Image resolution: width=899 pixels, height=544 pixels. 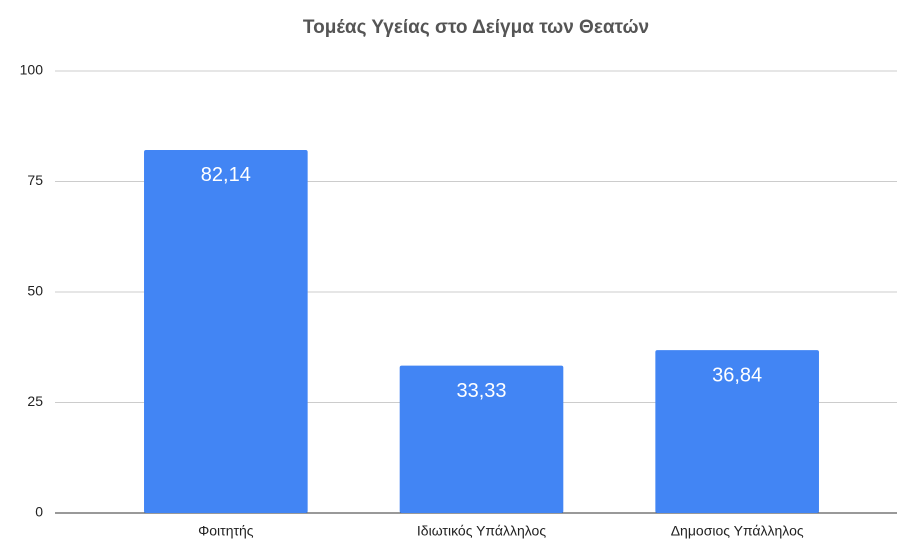 What do you see at coordinates (476, 27) in the screenshot?
I see `chart-title: Τομέας Υγείας στο Δείγμα των Θεατών` at bounding box center [476, 27].